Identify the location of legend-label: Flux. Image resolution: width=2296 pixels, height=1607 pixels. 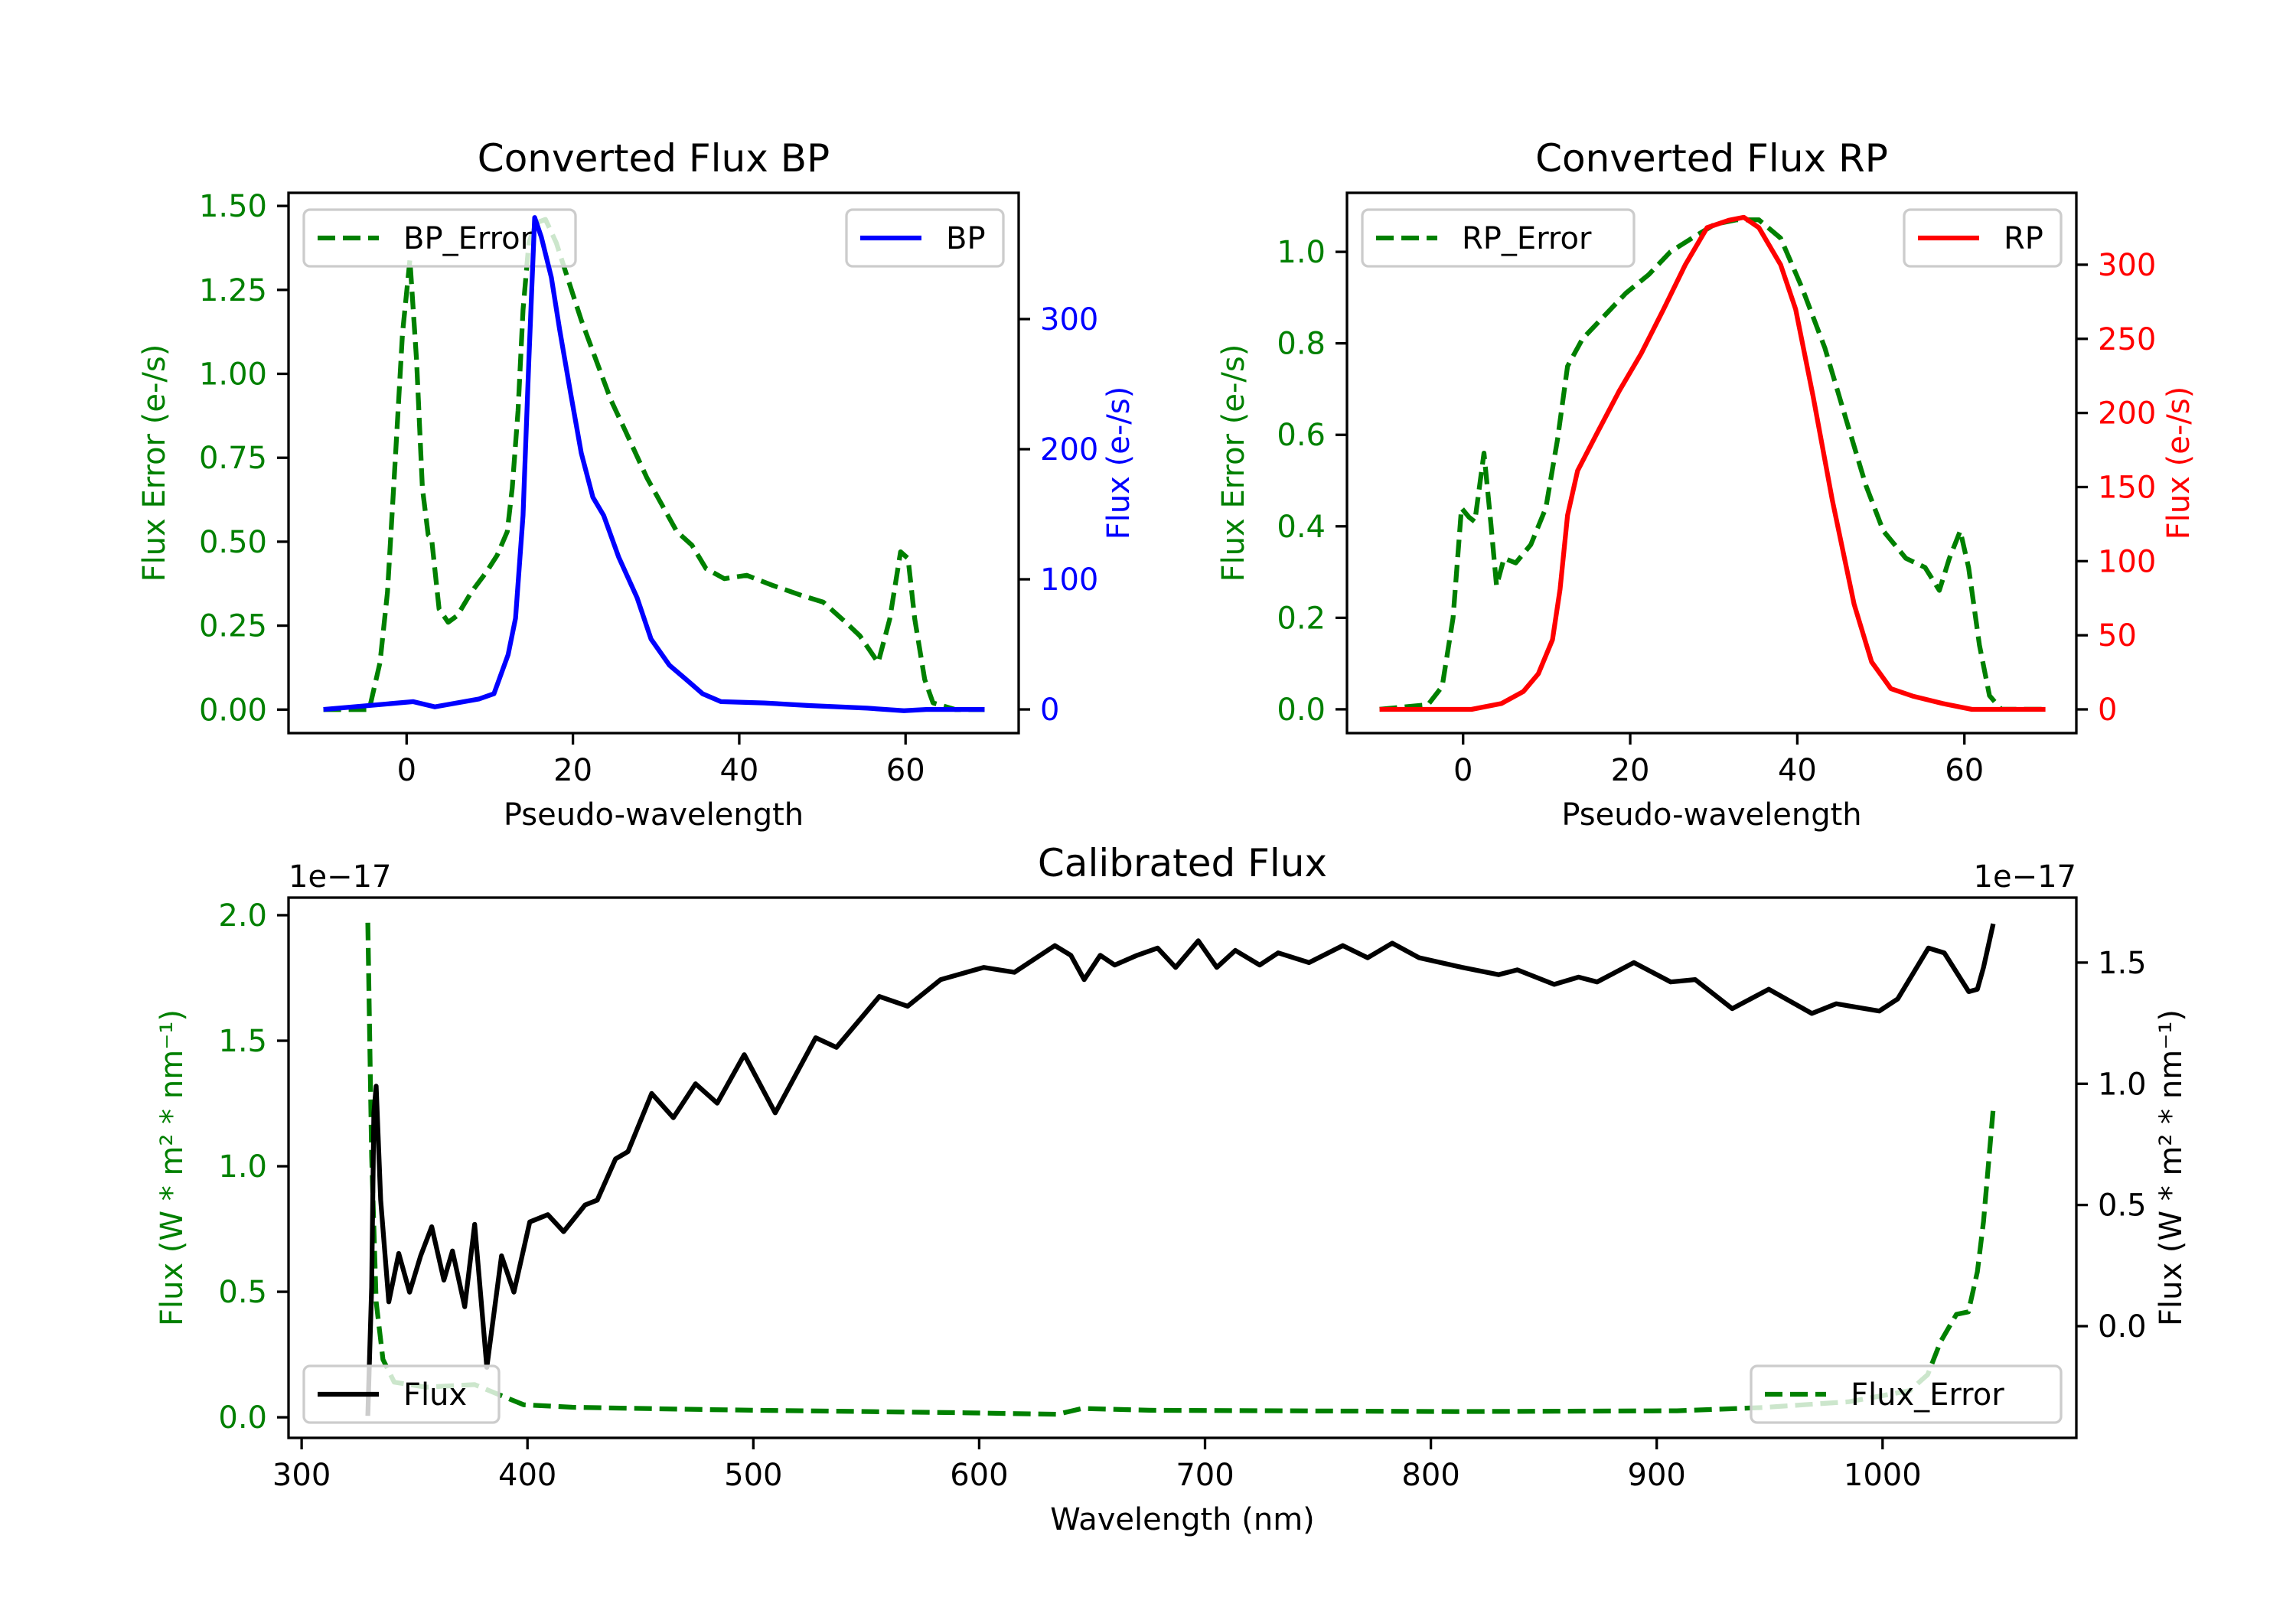
(435, 1395).